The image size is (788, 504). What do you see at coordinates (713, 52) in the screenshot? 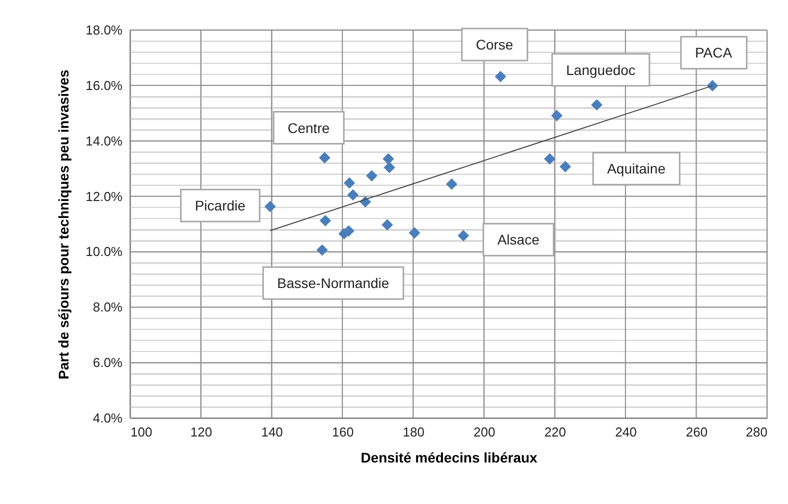
I see `annotation: PACA` at bounding box center [713, 52].